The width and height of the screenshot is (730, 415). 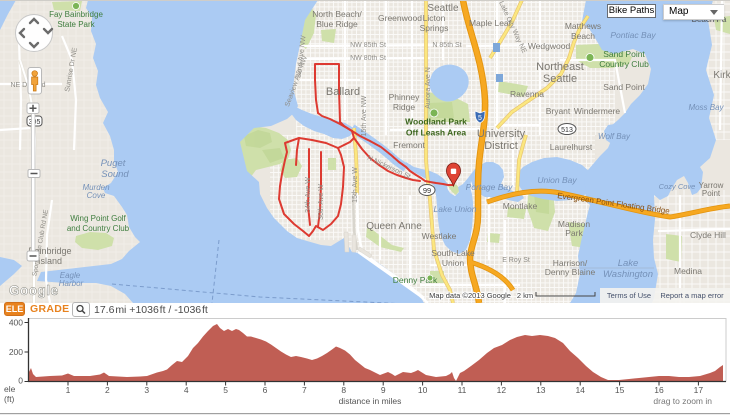 I want to click on svg-text: ele, so click(x=10, y=389).